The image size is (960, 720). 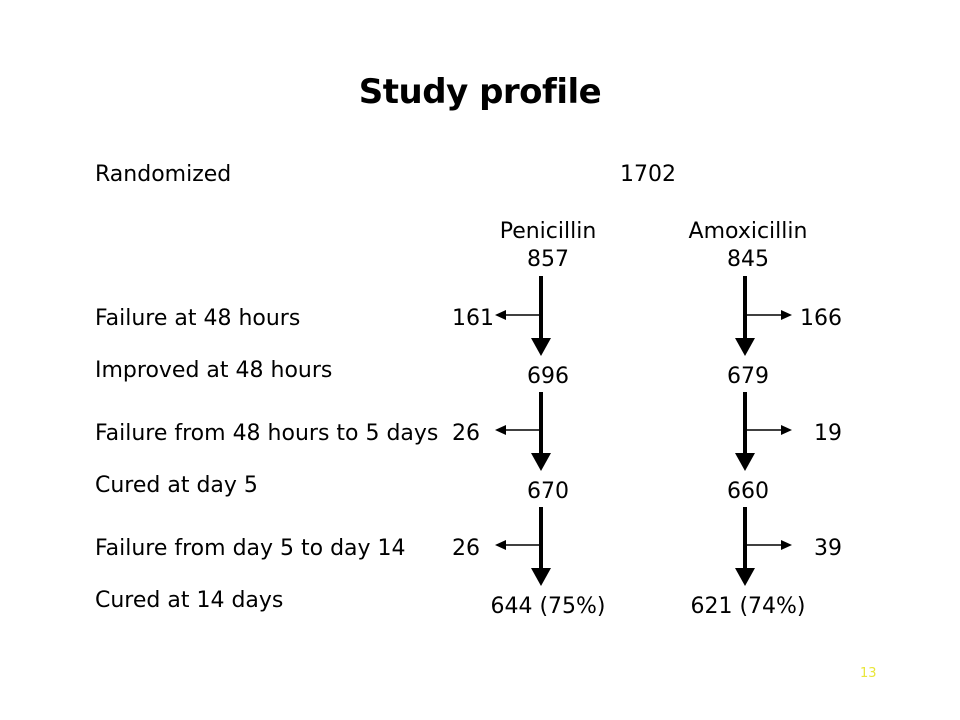 What do you see at coordinates (821, 318) in the screenshot?
I see `amoxicillin-failure-48h: 166` at bounding box center [821, 318].